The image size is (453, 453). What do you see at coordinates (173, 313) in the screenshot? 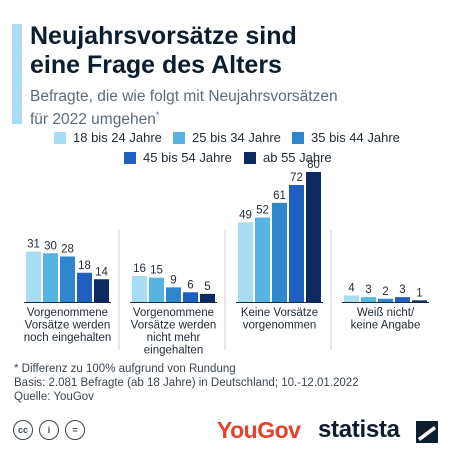
I see `category-label-2-line-1: Vorgenommene` at bounding box center [173, 313].